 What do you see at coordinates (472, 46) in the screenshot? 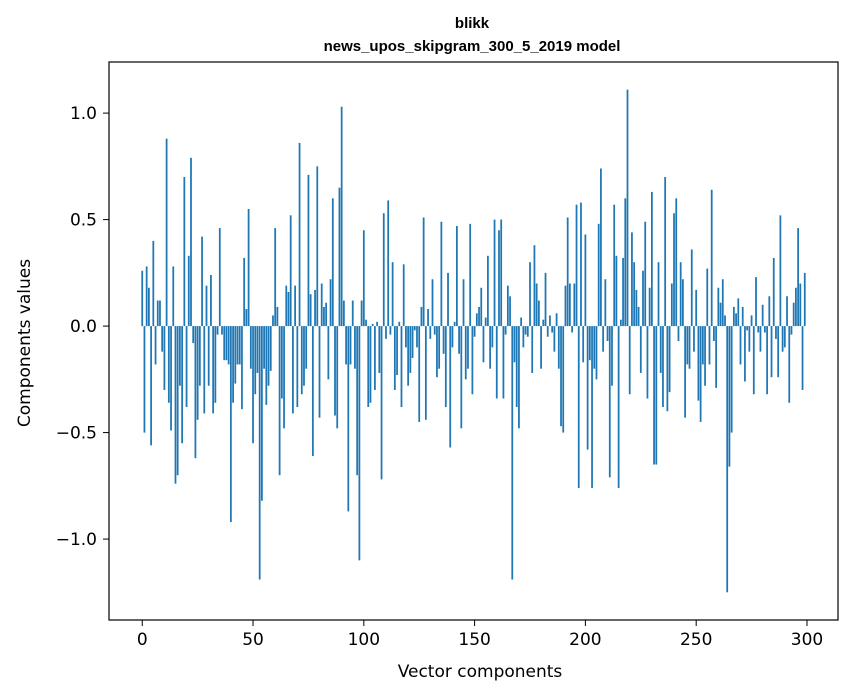
I see `chart-subtitle: news_upos_skipgram_300_5_2019 model` at bounding box center [472, 46].